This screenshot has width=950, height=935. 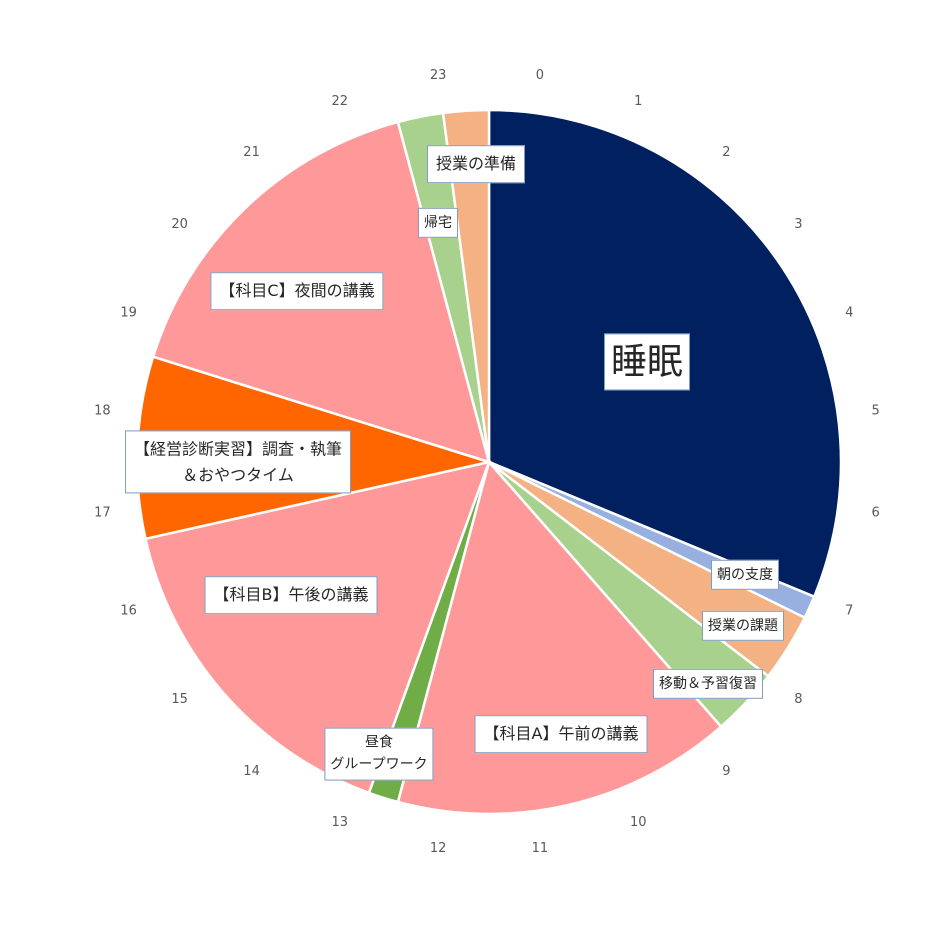 I want to click on hour-label: 23, so click(x=438, y=75).